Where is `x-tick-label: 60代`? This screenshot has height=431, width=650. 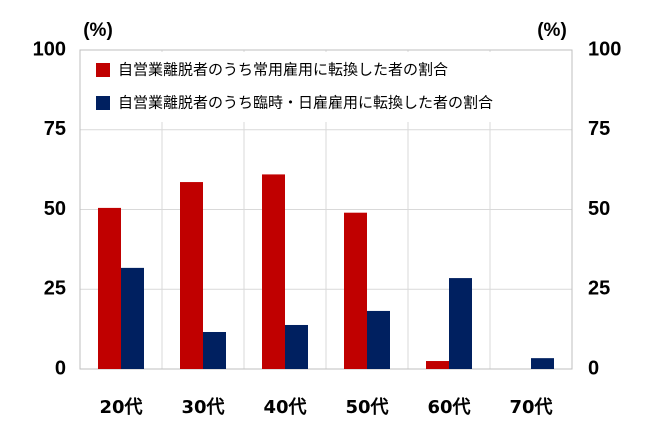 x-tick-label: 60代 is located at coordinates (448, 407).